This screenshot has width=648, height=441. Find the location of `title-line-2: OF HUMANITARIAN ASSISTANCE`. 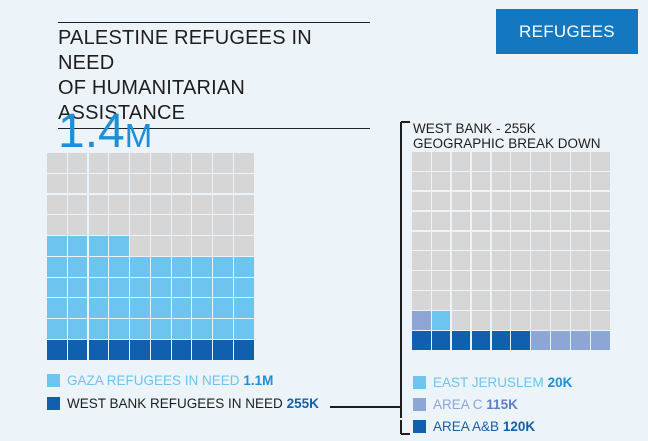

title-line-2: OF HUMANITARIAN ASSISTANCE is located at coordinates (152, 100).